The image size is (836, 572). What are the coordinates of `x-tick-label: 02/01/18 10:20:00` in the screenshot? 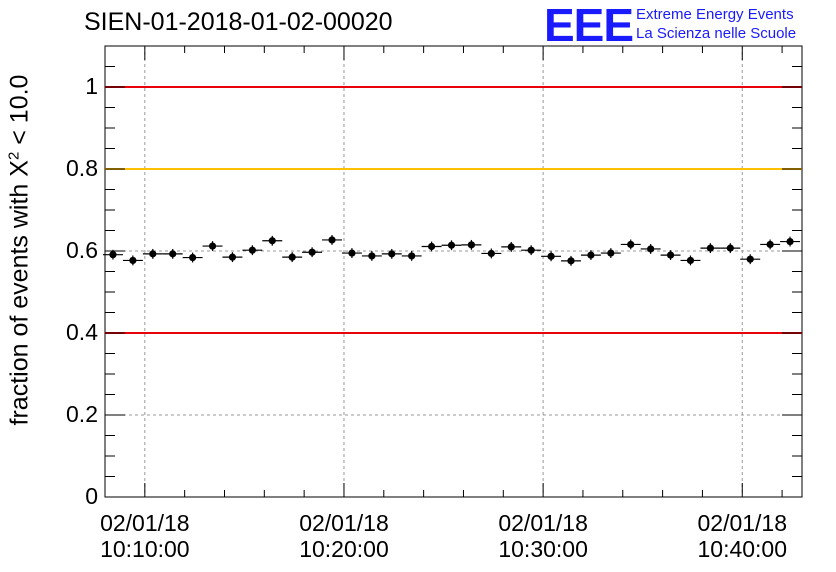 It's located at (344, 536).